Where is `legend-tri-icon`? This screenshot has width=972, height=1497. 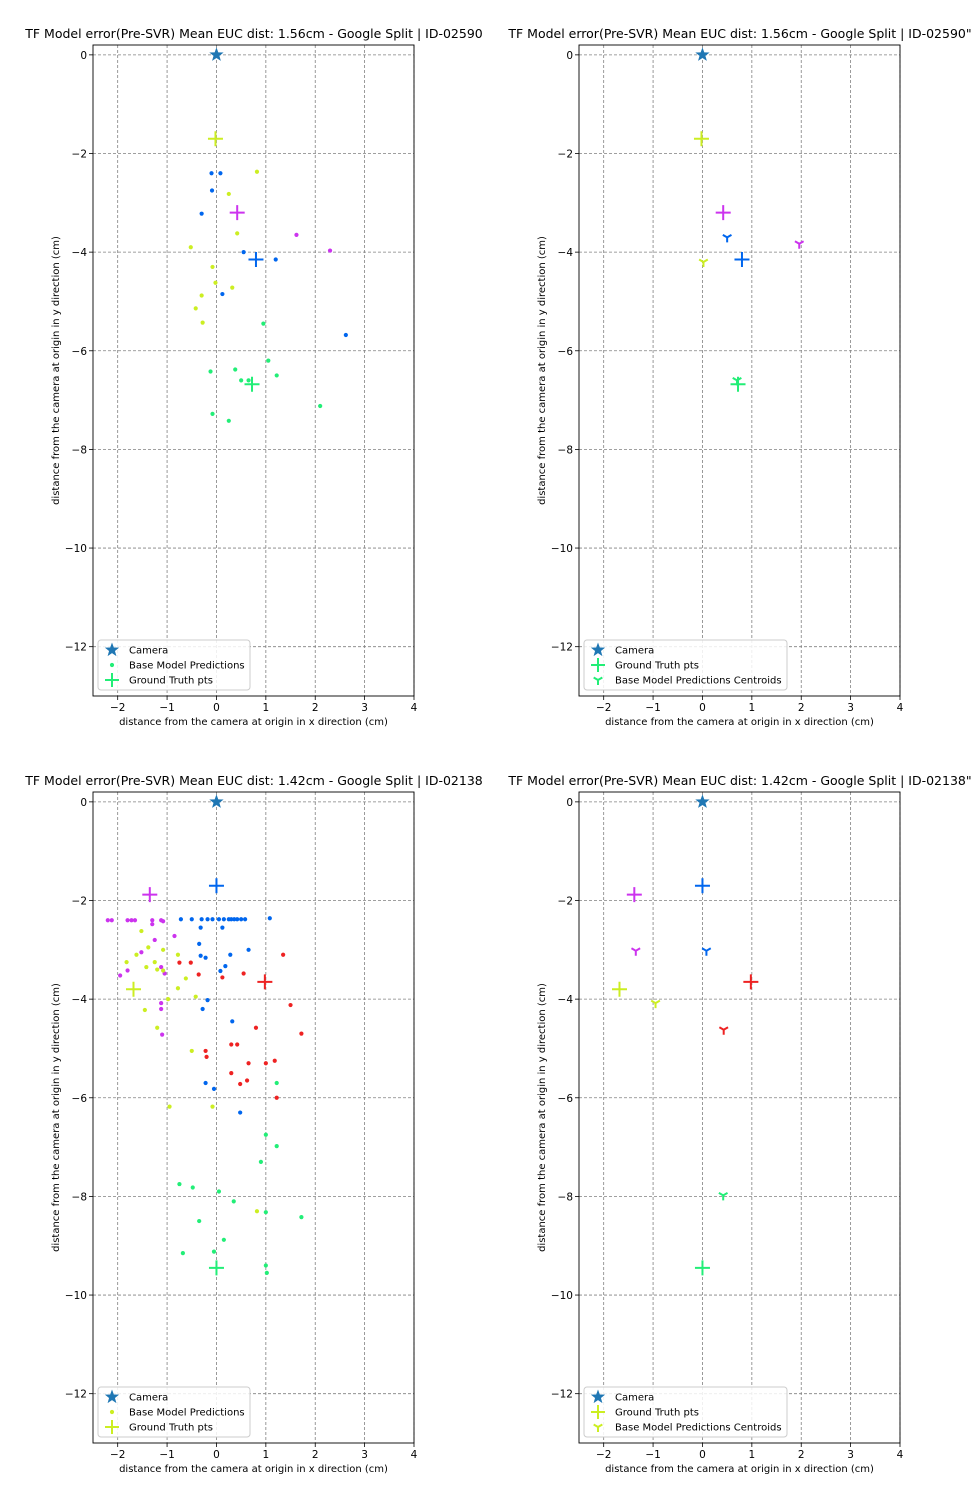 legend-tri-icon is located at coordinates (598, 1427).